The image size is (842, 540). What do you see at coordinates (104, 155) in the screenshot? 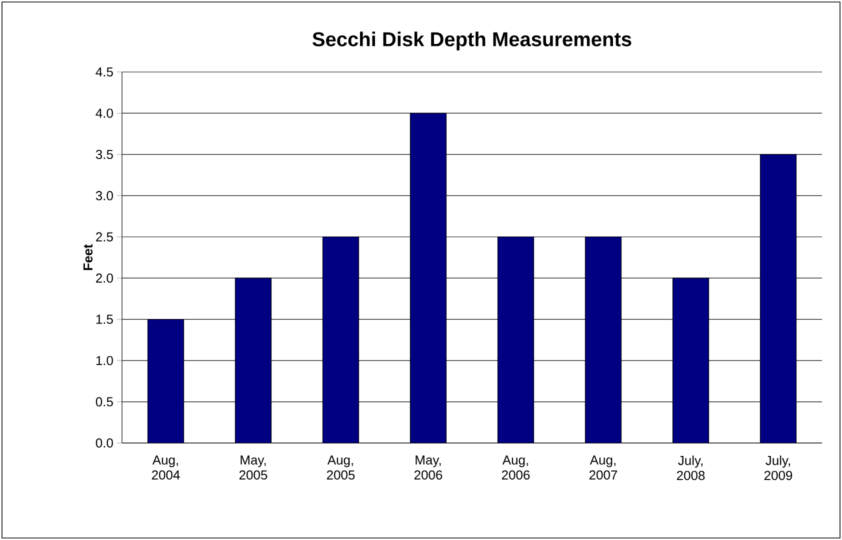
I see `y-tick-label: 3.5` at bounding box center [104, 155].